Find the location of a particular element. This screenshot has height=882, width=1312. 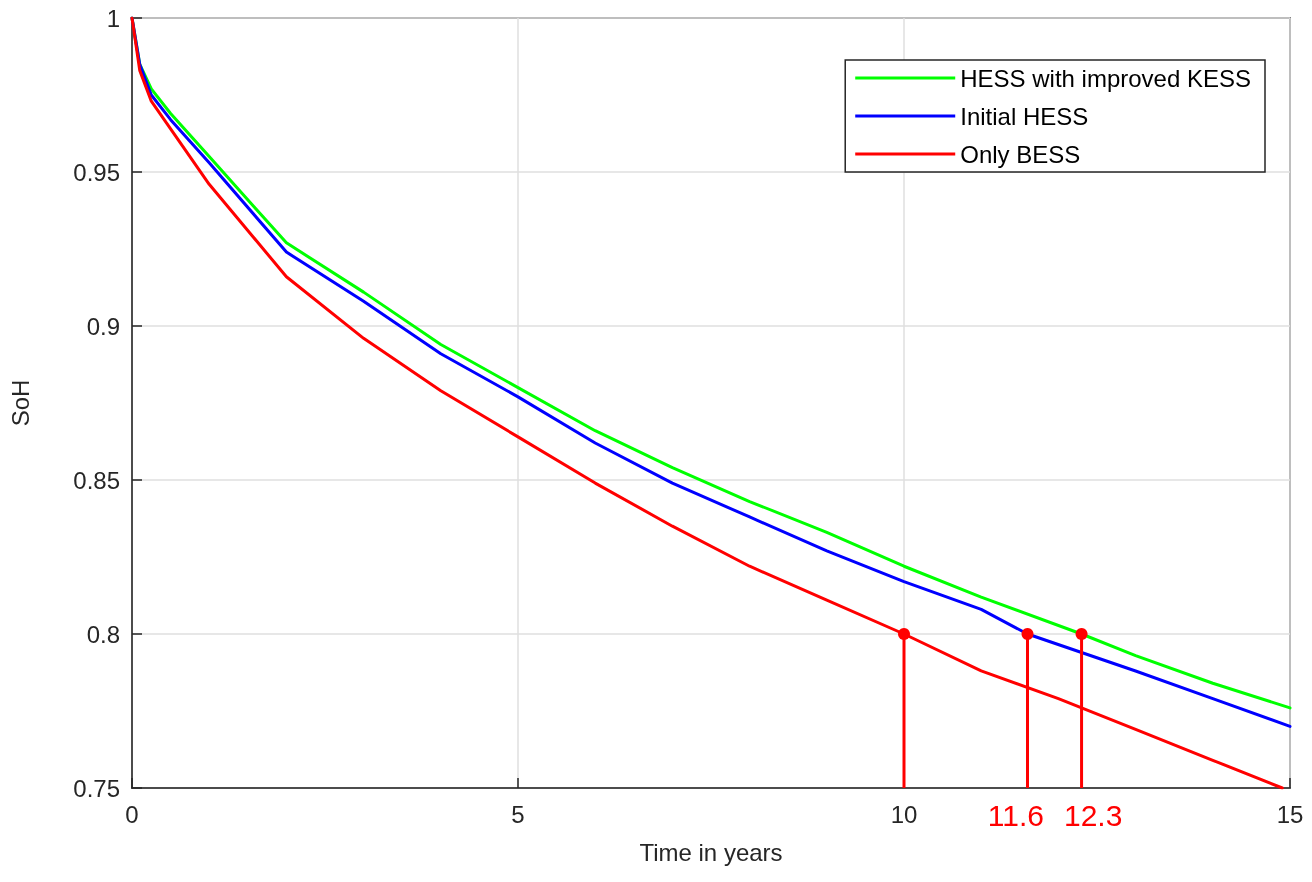

x-tick-label: 10 is located at coordinates (904, 814).